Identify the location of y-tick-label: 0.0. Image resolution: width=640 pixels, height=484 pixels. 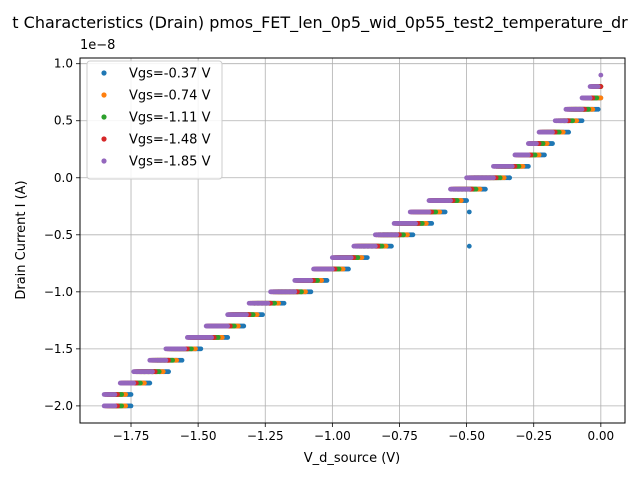
(63, 178).